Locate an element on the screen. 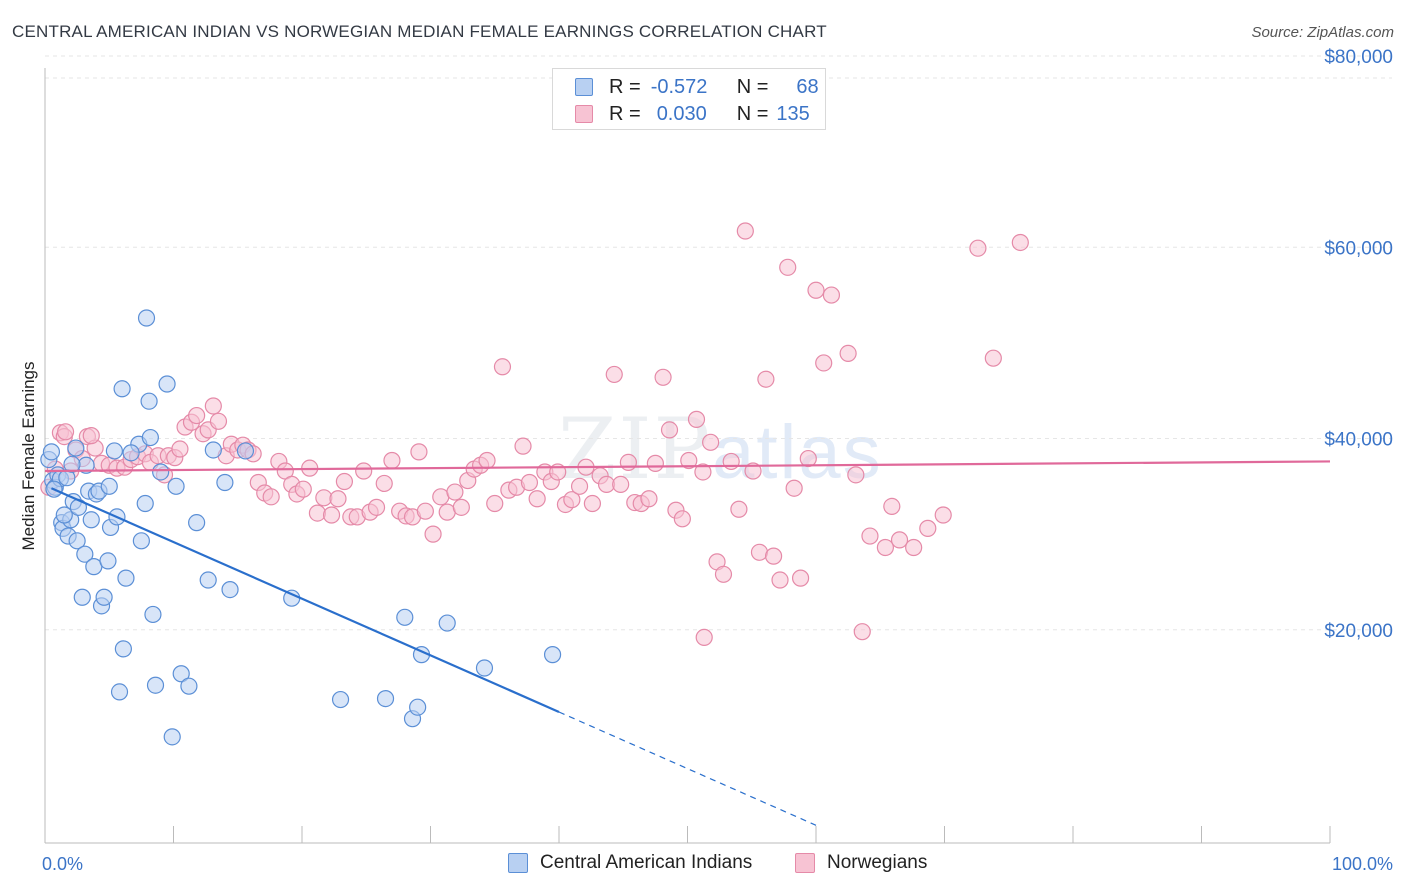 The height and width of the screenshot is (892, 1406). r-value: -0.572 is located at coordinates (679, 86).